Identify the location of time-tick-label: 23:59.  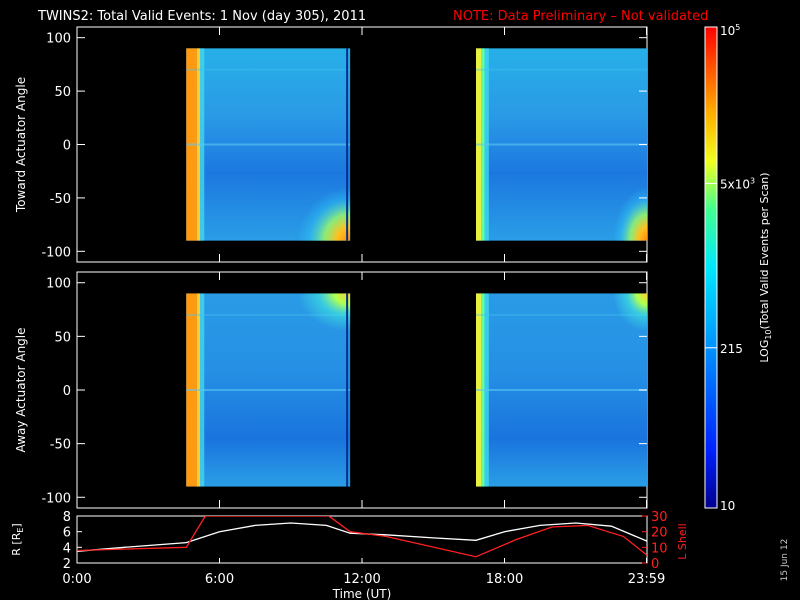
(646, 579).